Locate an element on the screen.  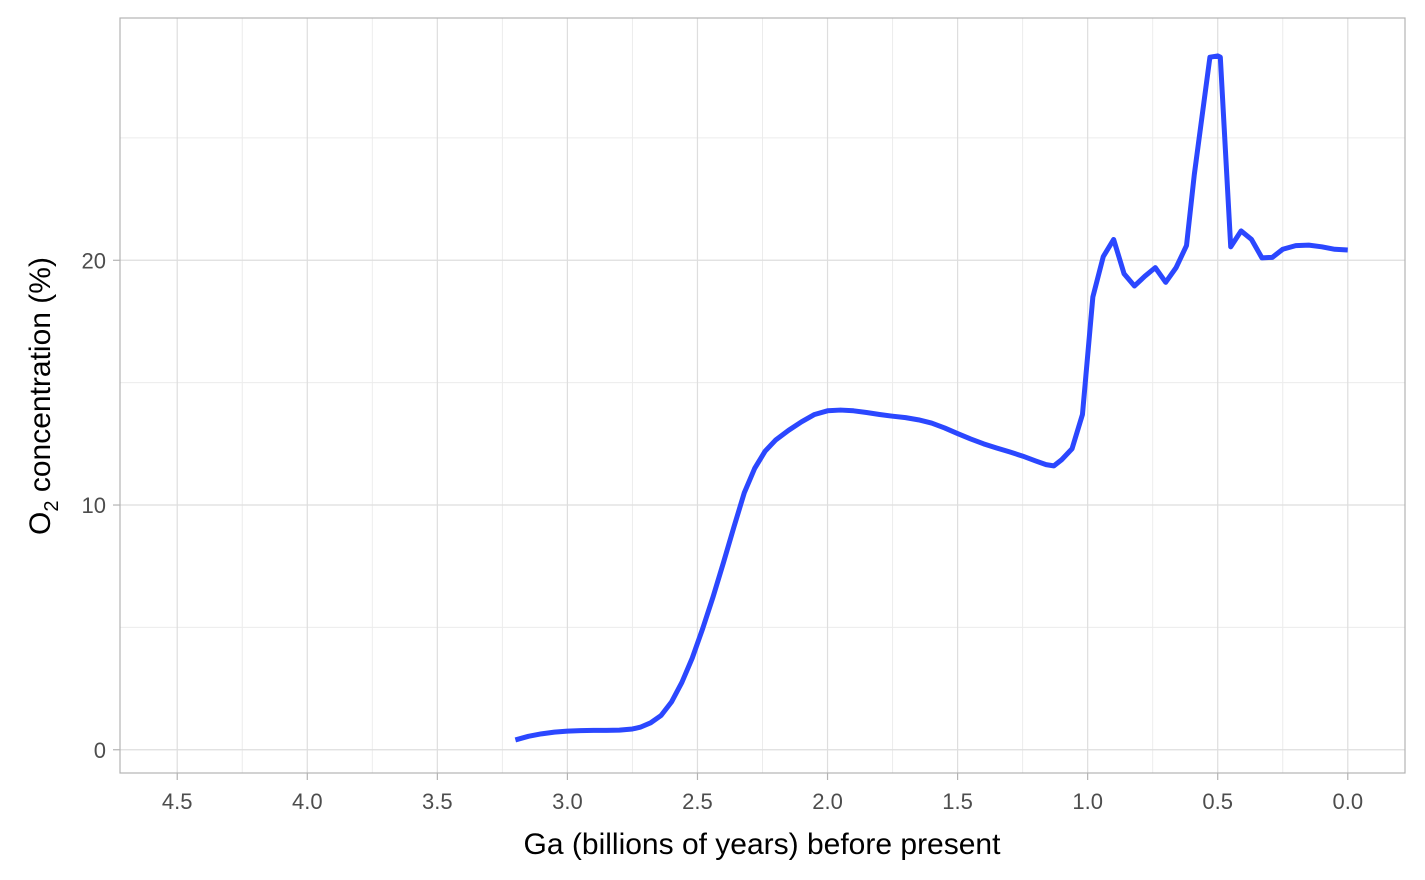
y-tick-label: 10 is located at coordinates (94, 505).